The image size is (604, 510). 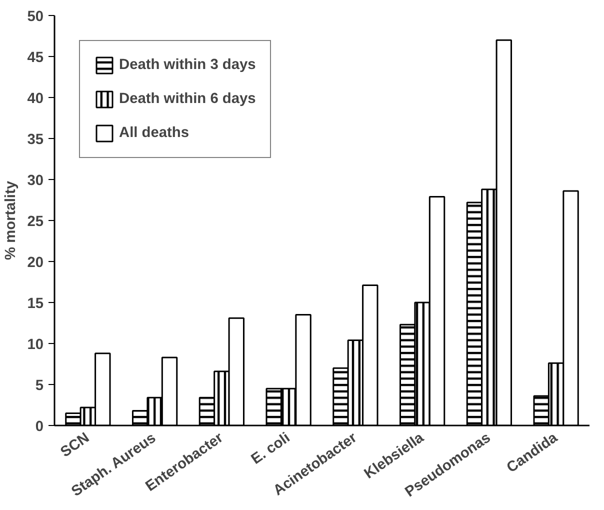 What do you see at coordinates (35, 58) in the screenshot?
I see `y-tick-label: 45` at bounding box center [35, 58].